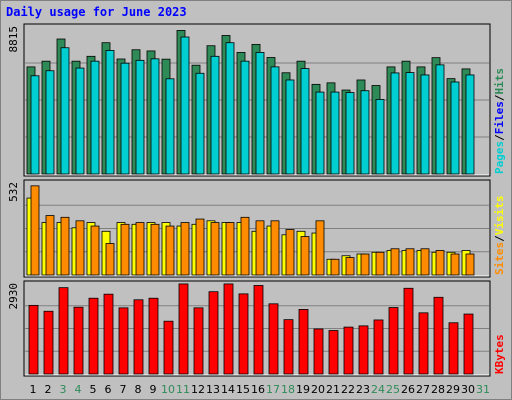 The image size is (512, 400). I want to click on legend-entry-sites: Sites, so click(499, 258).